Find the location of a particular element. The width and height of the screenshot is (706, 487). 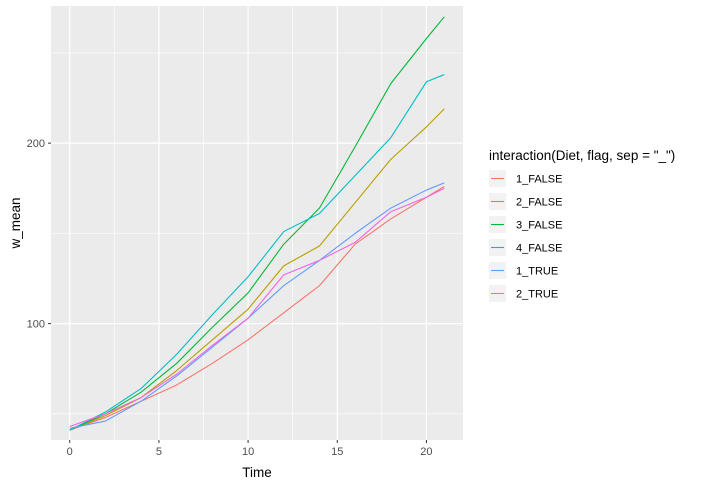

legend-label-2_FALSE: 2_FALSE is located at coordinates (539, 203).